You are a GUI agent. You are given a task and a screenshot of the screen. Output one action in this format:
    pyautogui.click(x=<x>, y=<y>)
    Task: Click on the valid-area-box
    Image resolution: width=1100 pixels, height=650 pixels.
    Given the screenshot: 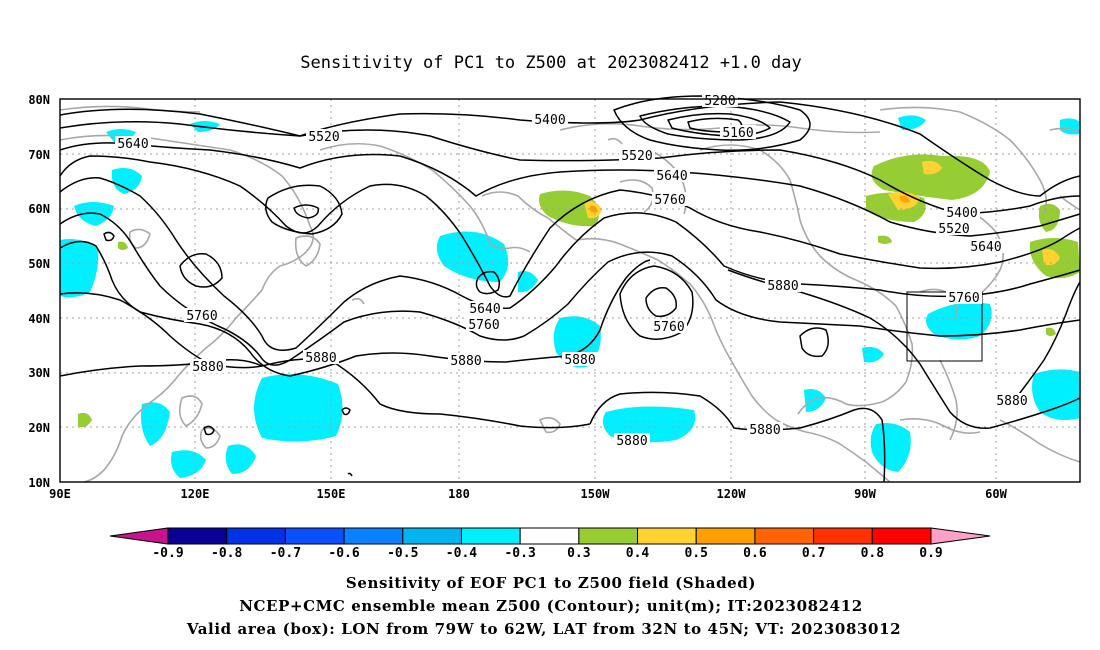 What is the action you would take?
    pyautogui.click(x=944, y=326)
    